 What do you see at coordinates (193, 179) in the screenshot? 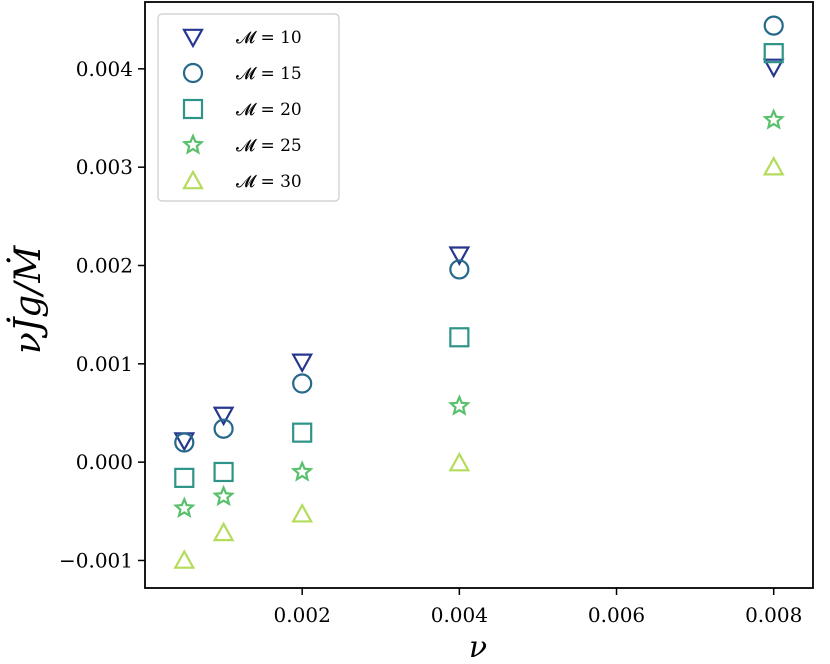
I see `legend-marker-triangle-up` at bounding box center [193, 179].